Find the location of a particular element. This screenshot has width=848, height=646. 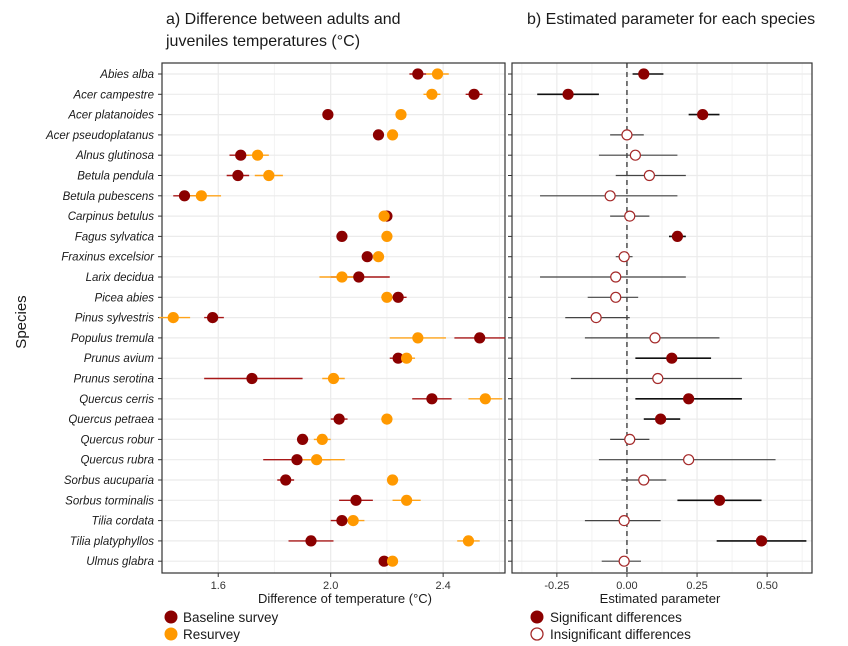

species-label: Ulmus glabra is located at coordinates (120, 562).